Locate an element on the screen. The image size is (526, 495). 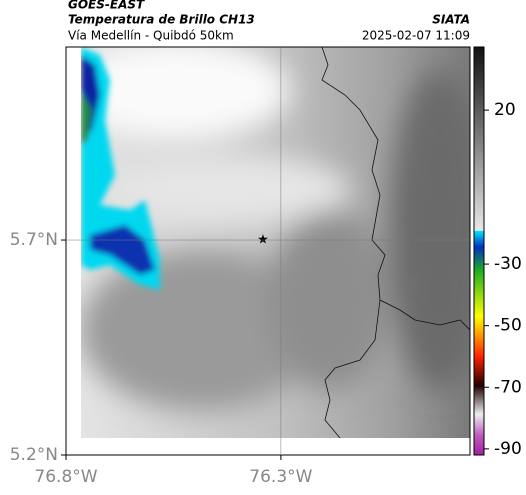
colorbar-label: -50 is located at coordinates (508, 326).